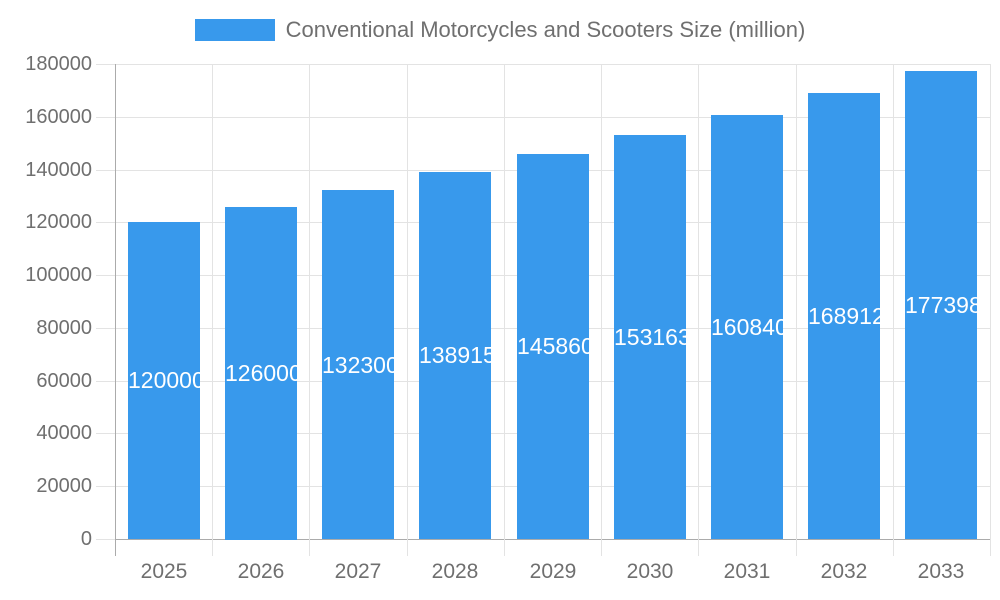  What do you see at coordinates (58, 64) in the screenshot?
I see `y-axis-tick-label: 180000` at bounding box center [58, 64].